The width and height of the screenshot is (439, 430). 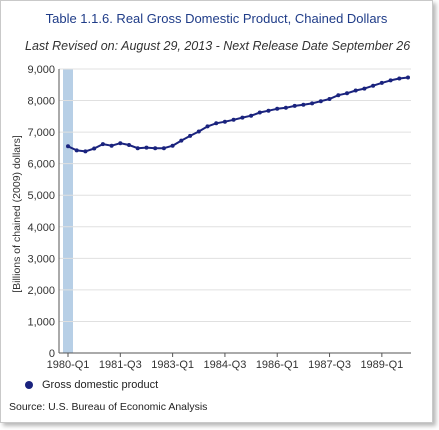 I want to click on x-tick-label: 1987-Q3, so click(x=329, y=365).